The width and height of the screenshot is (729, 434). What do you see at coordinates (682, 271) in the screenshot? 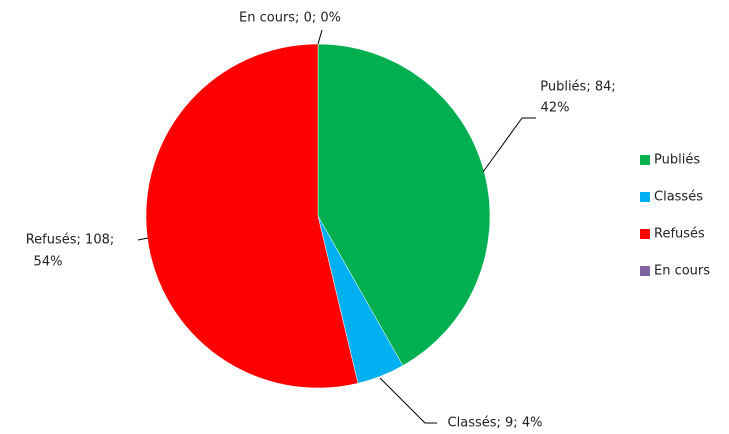
I see `legend-label: En cours` at bounding box center [682, 271].